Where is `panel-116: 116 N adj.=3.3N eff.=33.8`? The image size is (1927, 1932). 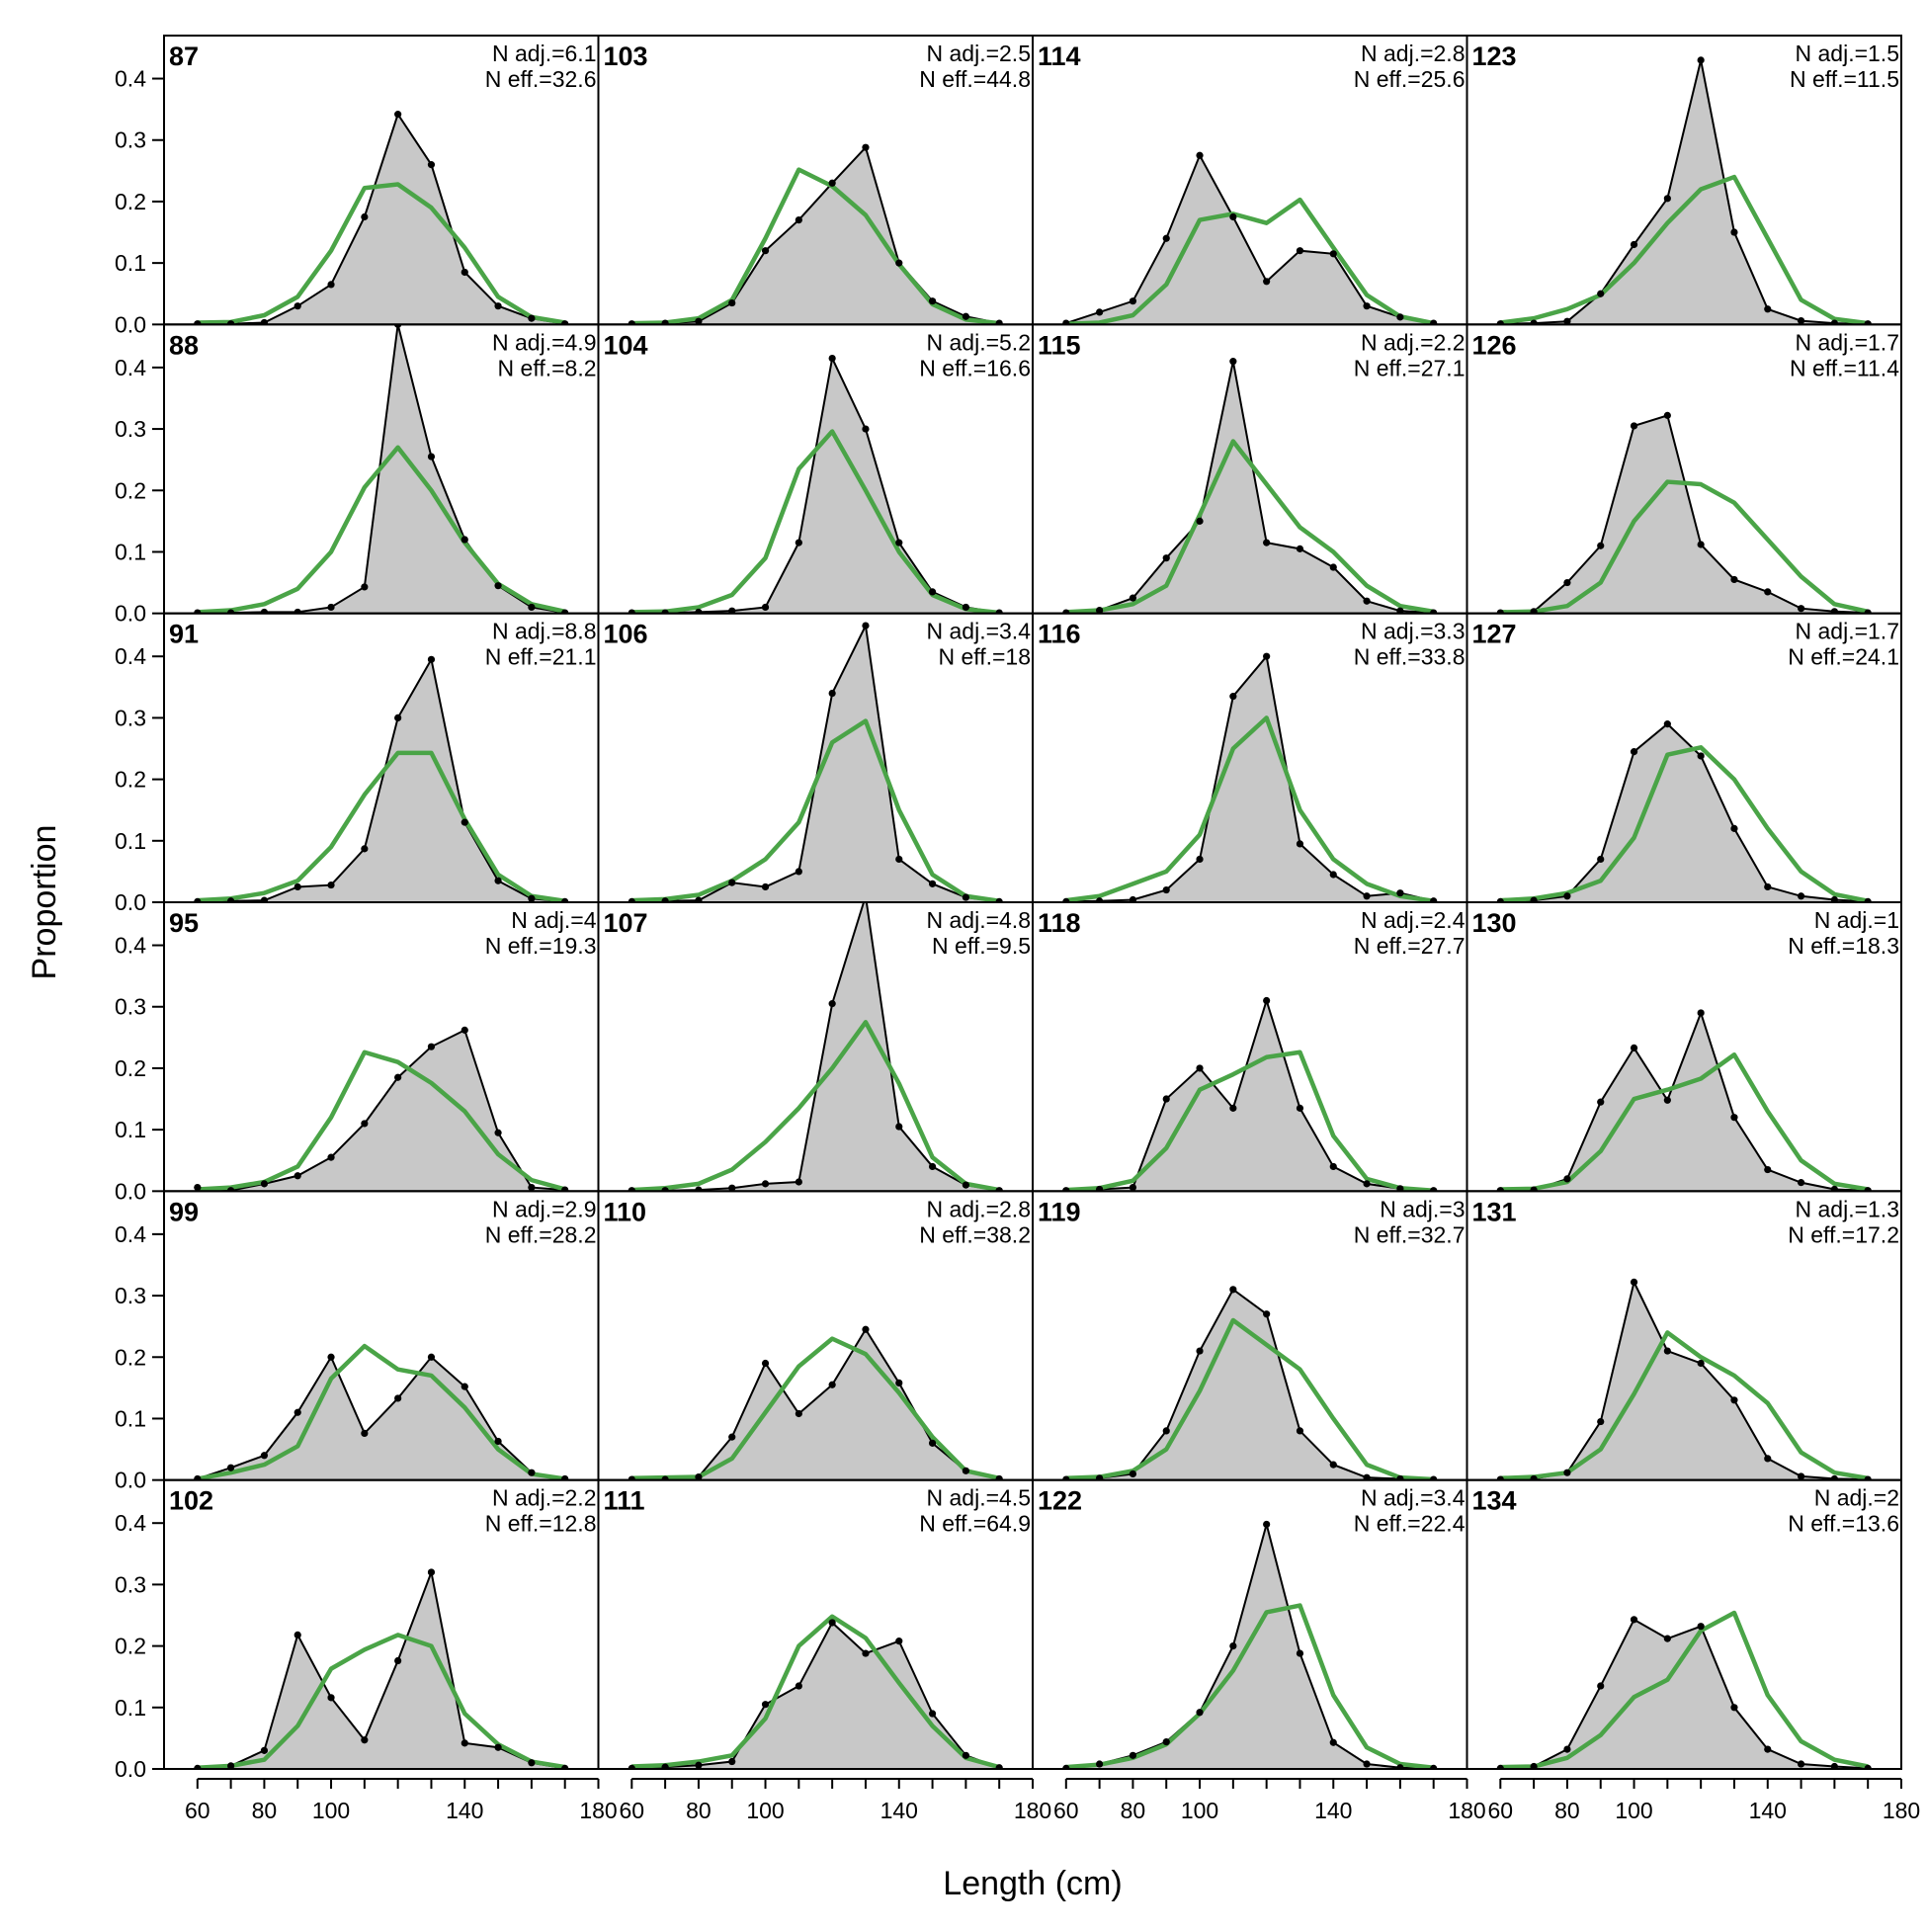
panel-116: 116 N adj.=3.3N eff.=33.8 is located at coordinates (1250, 758).